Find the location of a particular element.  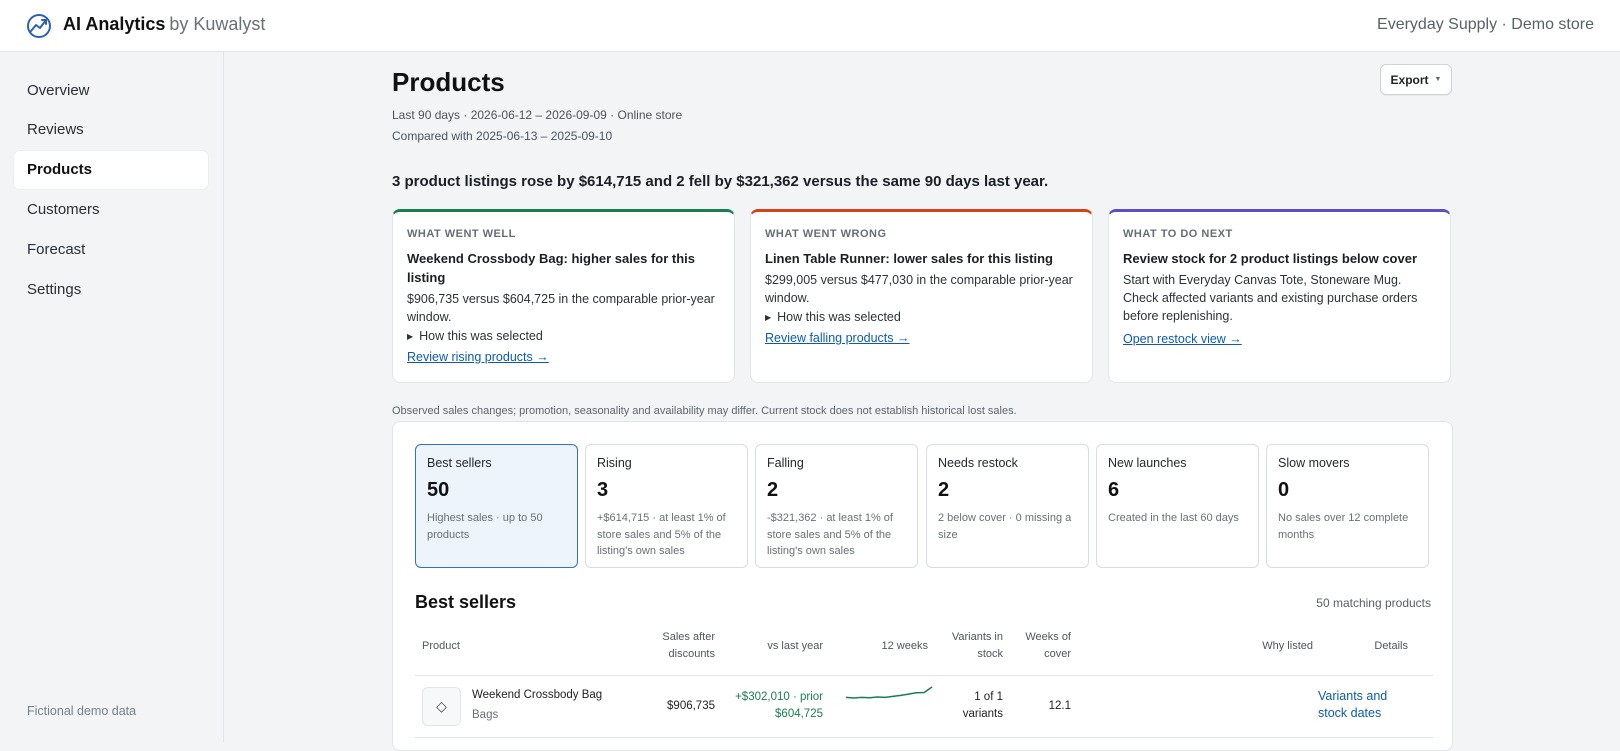

segment-label: Needs restock is located at coordinates (978, 463).